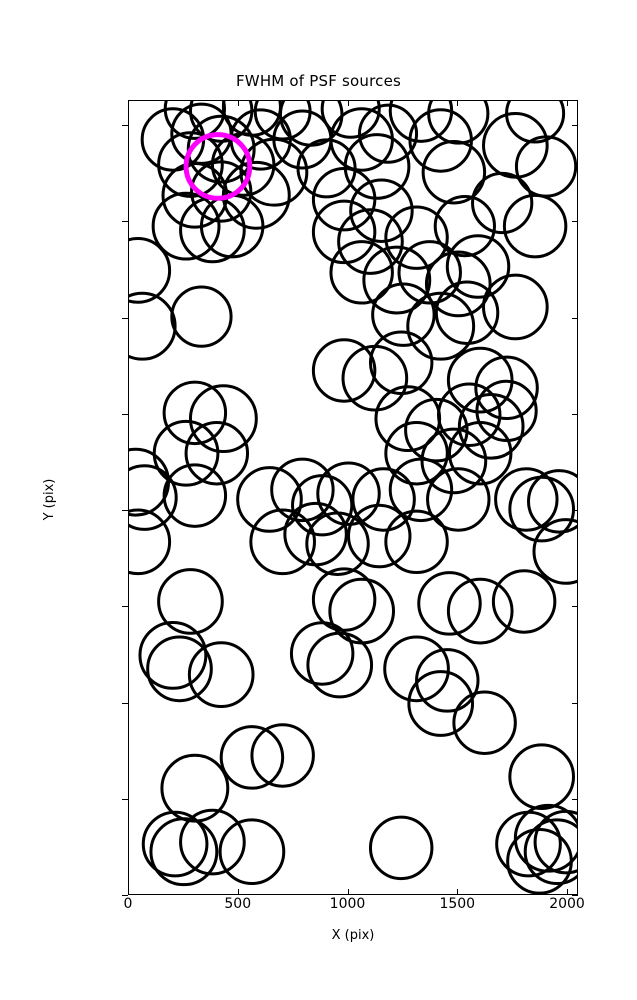  I want to click on page-title: FWHM of PSF sources, so click(318, 81).